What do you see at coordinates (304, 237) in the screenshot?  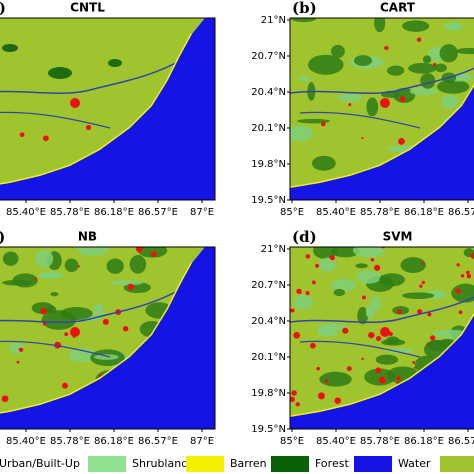 I see `panel-label: (d)` at bounding box center [304, 237].